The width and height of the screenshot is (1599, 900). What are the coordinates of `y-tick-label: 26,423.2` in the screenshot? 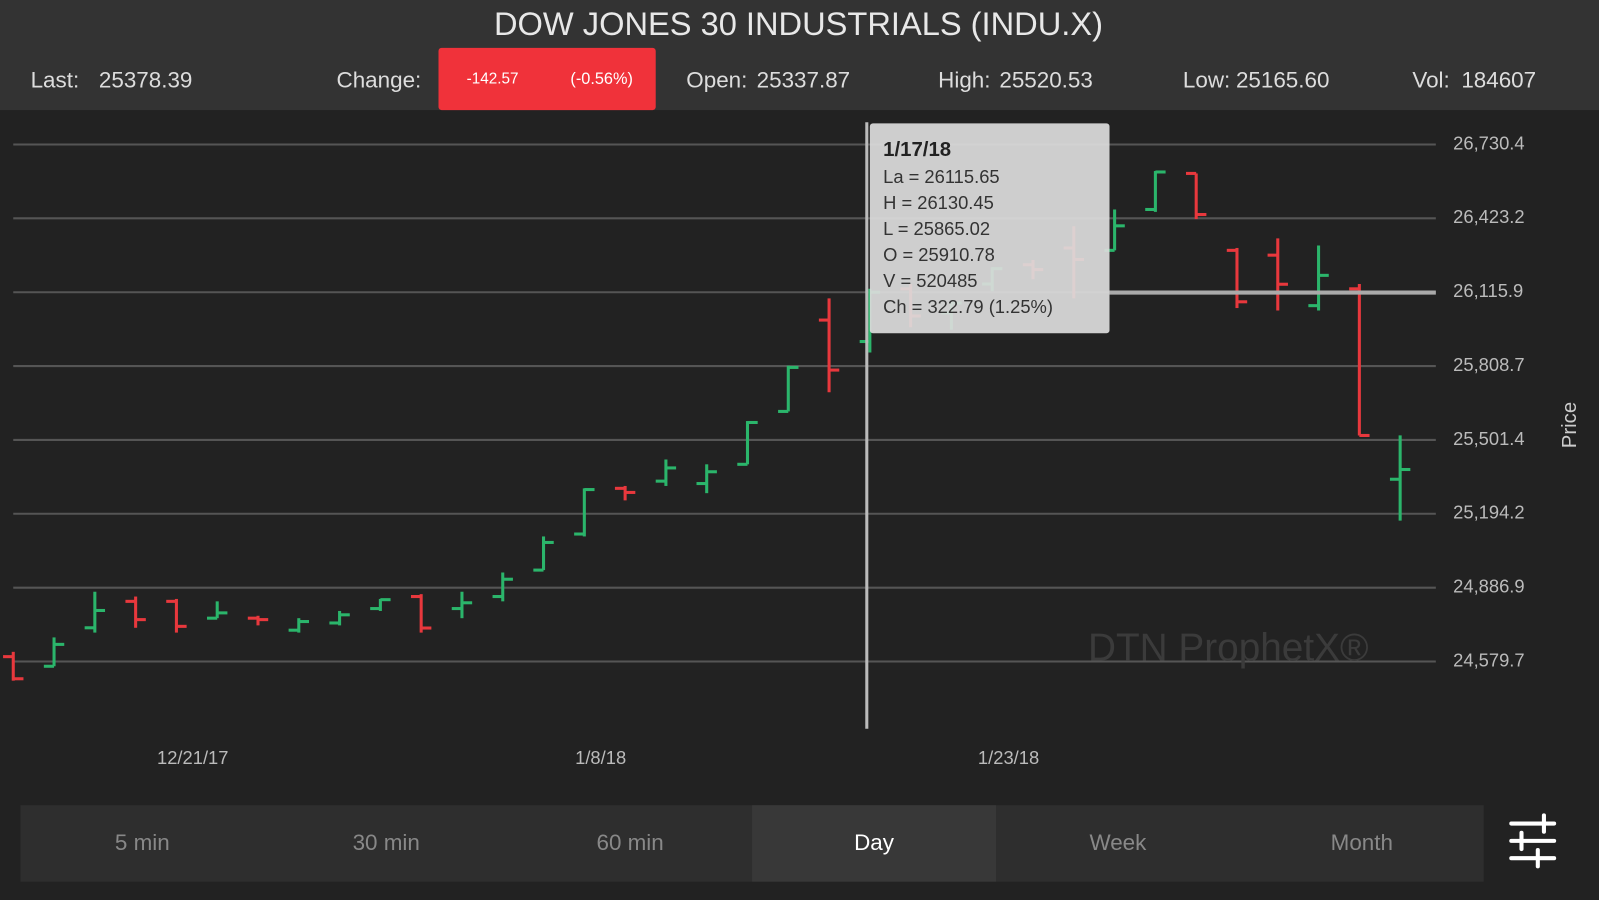 It's located at (1488, 216).